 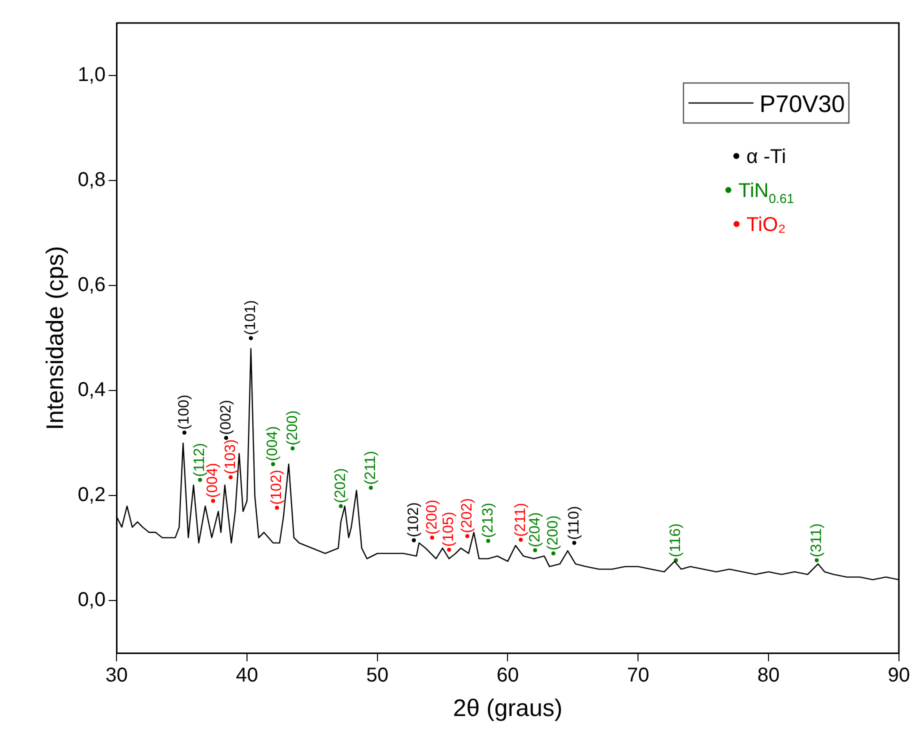 What do you see at coordinates (768, 675) in the screenshot?
I see `x-tick-label: 80` at bounding box center [768, 675].